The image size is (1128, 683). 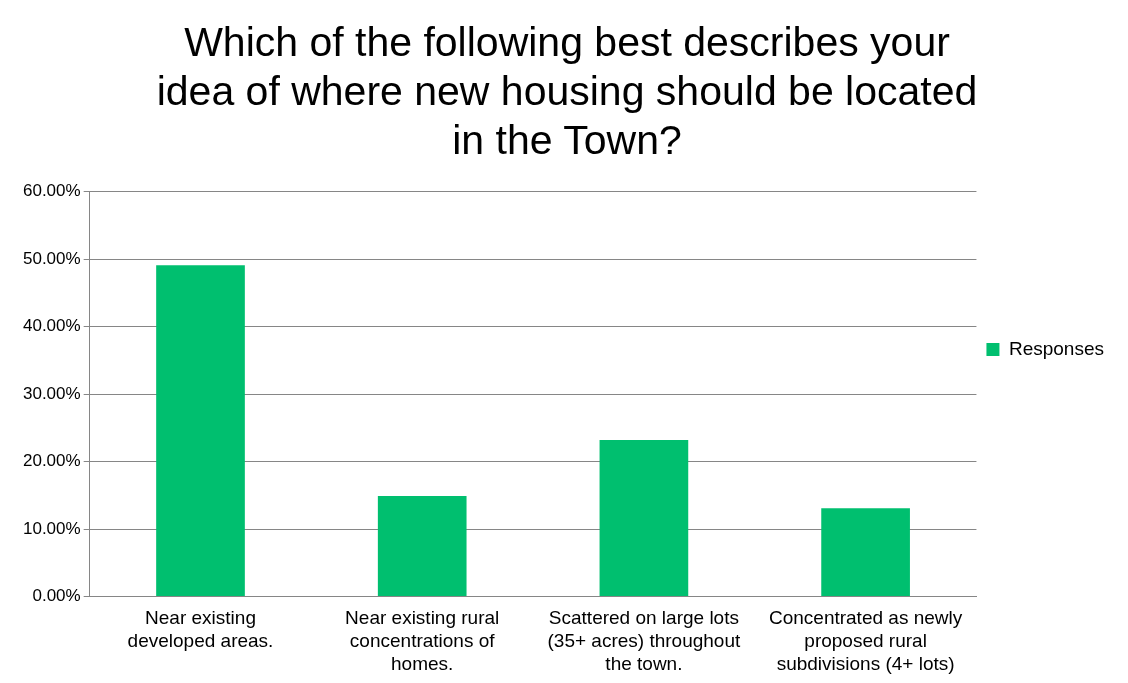 What do you see at coordinates (51, 461) in the screenshot?
I see `y-tick-label: 20.00%` at bounding box center [51, 461].